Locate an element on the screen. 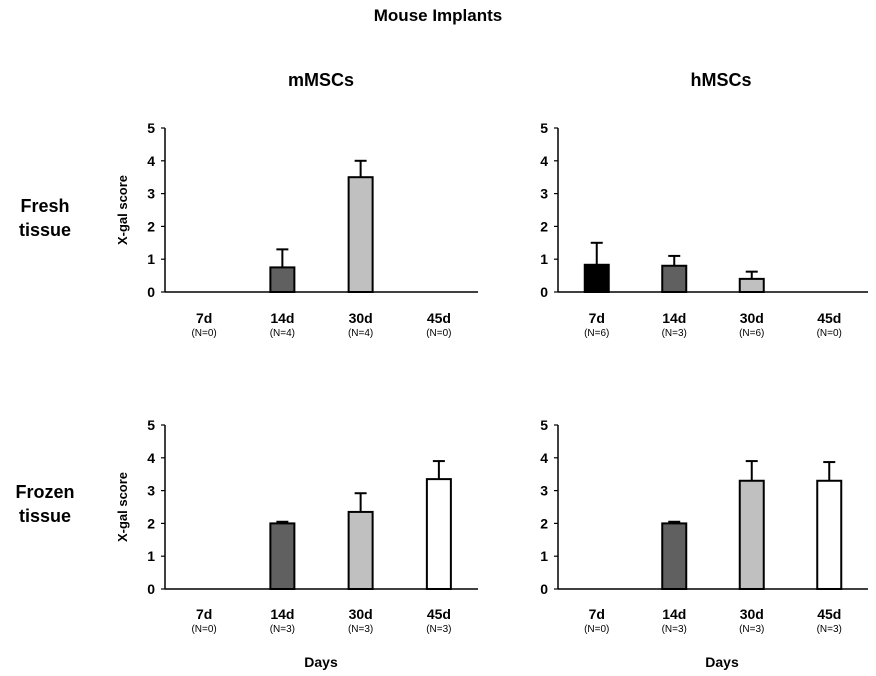 This screenshot has width=876, height=676. column-title-mmscs: mMSCs is located at coordinates (320, 80).